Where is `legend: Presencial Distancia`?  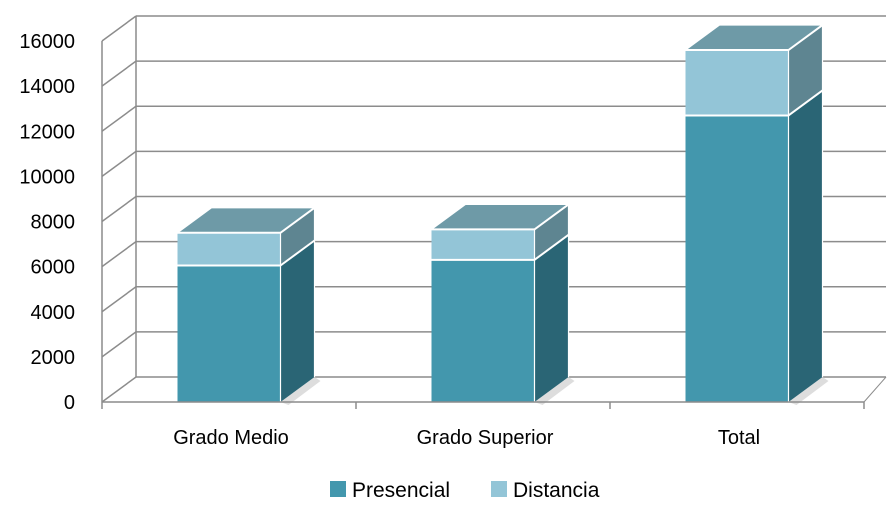
legend: Presencial Distancia is located at coordinates (465, 490).